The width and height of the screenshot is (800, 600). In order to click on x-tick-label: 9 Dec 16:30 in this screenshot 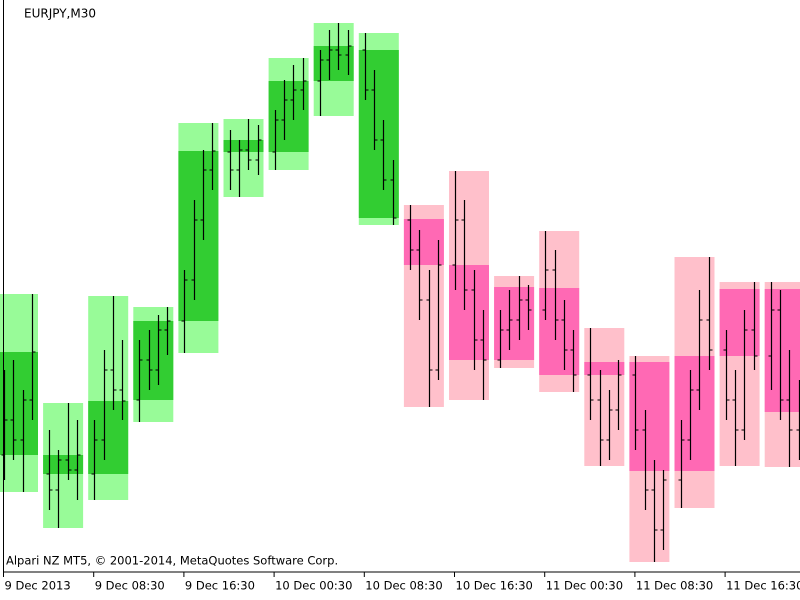, I will do `click(220, 586)`.